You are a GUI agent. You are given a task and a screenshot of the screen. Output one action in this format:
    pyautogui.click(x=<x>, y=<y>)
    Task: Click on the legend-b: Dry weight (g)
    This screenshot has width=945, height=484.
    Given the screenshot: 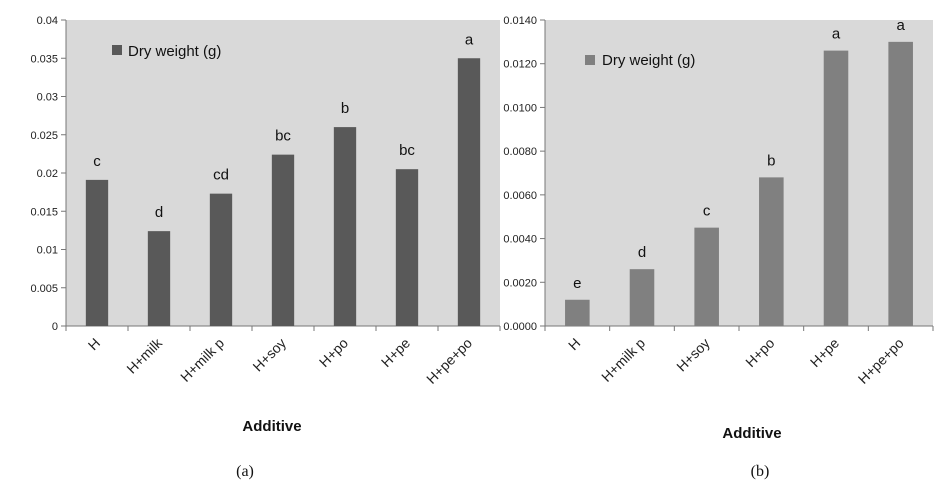 What is the action you would take?
    pyautogui.click(x=640, y=60)
    